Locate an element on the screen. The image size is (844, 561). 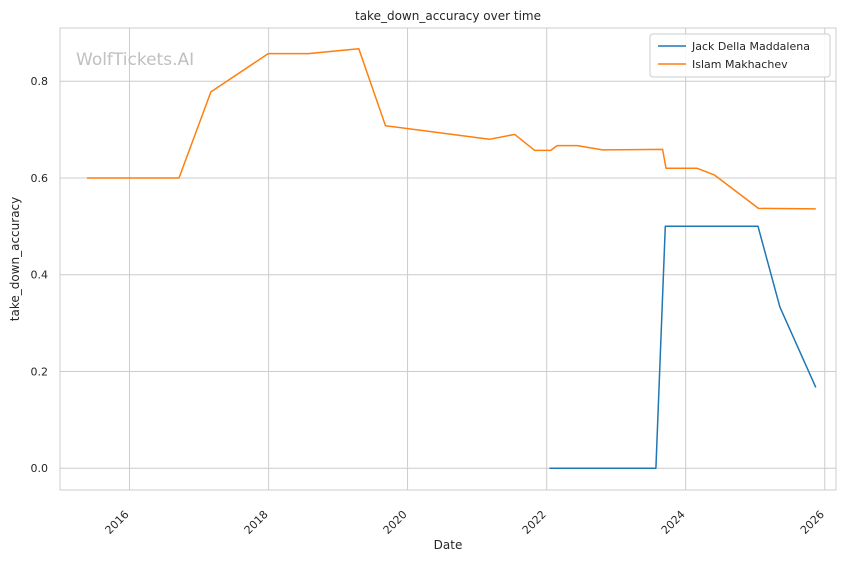
chart-title: take_down_accuracy over time is located at coordinates (448, 16).